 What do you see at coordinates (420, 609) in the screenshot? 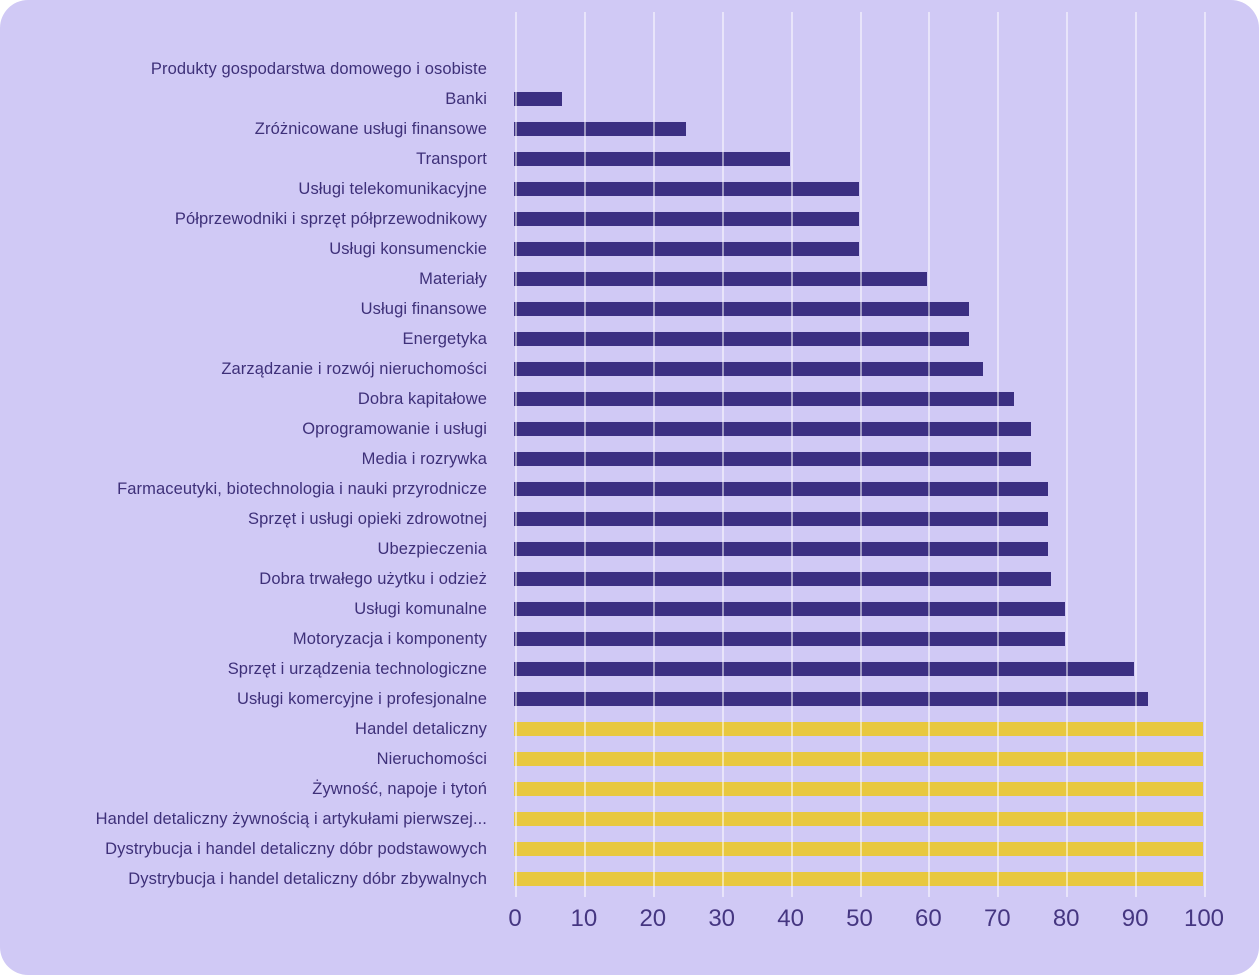
I see `category-label: Usługi komunalne` at bounding box center [420, 609].